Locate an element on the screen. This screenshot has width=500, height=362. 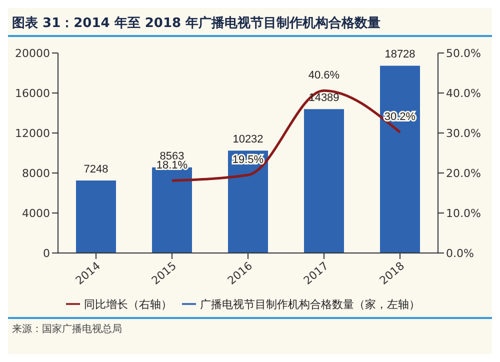
legend-label: 广播电视节目制作机构合格数量（家，左轴） is located at coordinates (310, 304).